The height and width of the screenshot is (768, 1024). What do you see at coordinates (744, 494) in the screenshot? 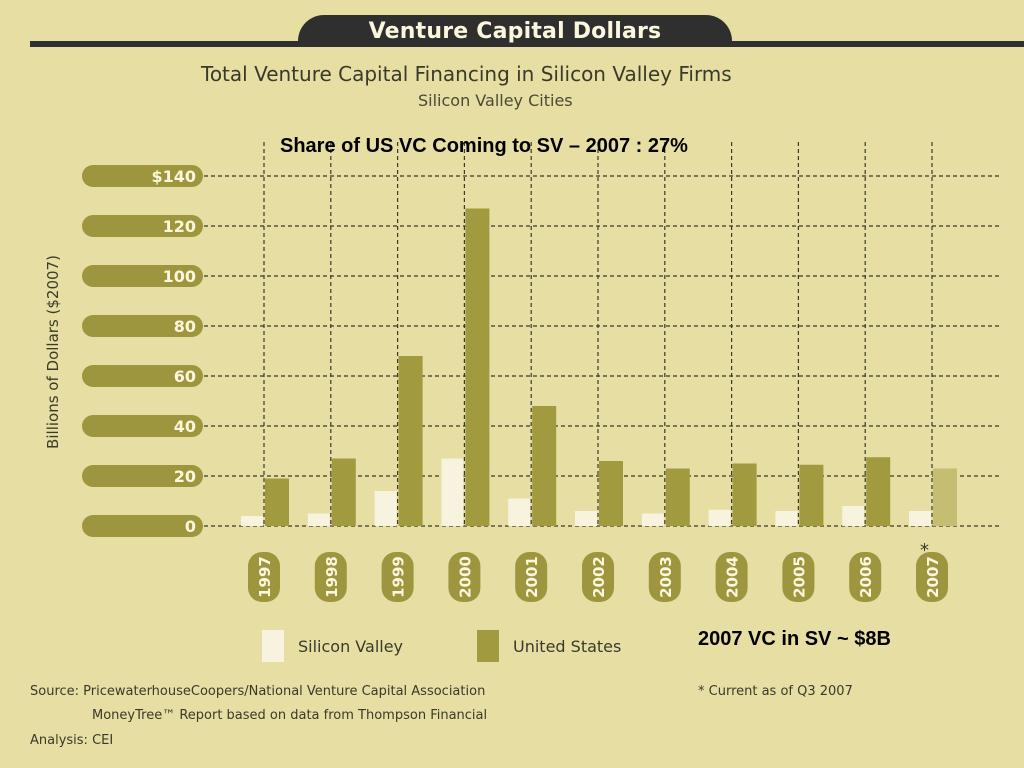
I see `bar-united-states-2004` at bounding box center [744, 494].